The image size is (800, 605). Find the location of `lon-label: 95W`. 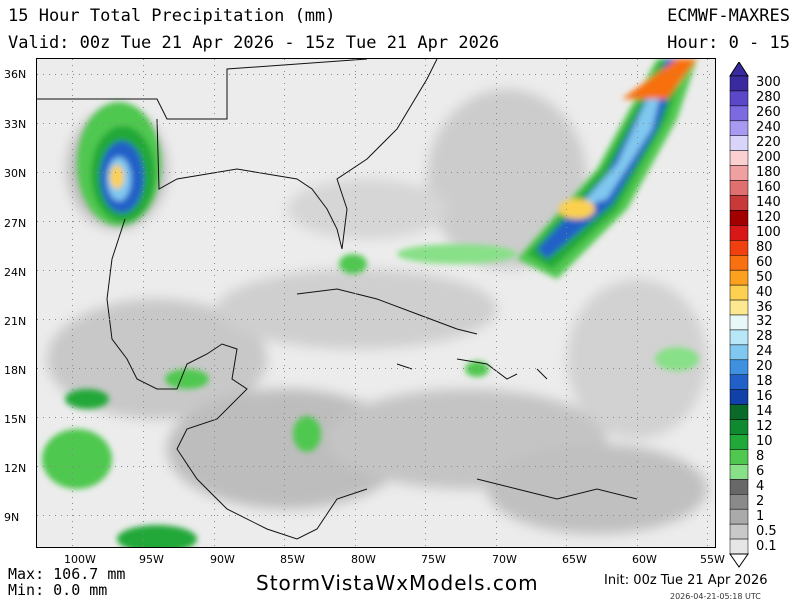

lon-label: 95W is located at coordinates (151, 559).